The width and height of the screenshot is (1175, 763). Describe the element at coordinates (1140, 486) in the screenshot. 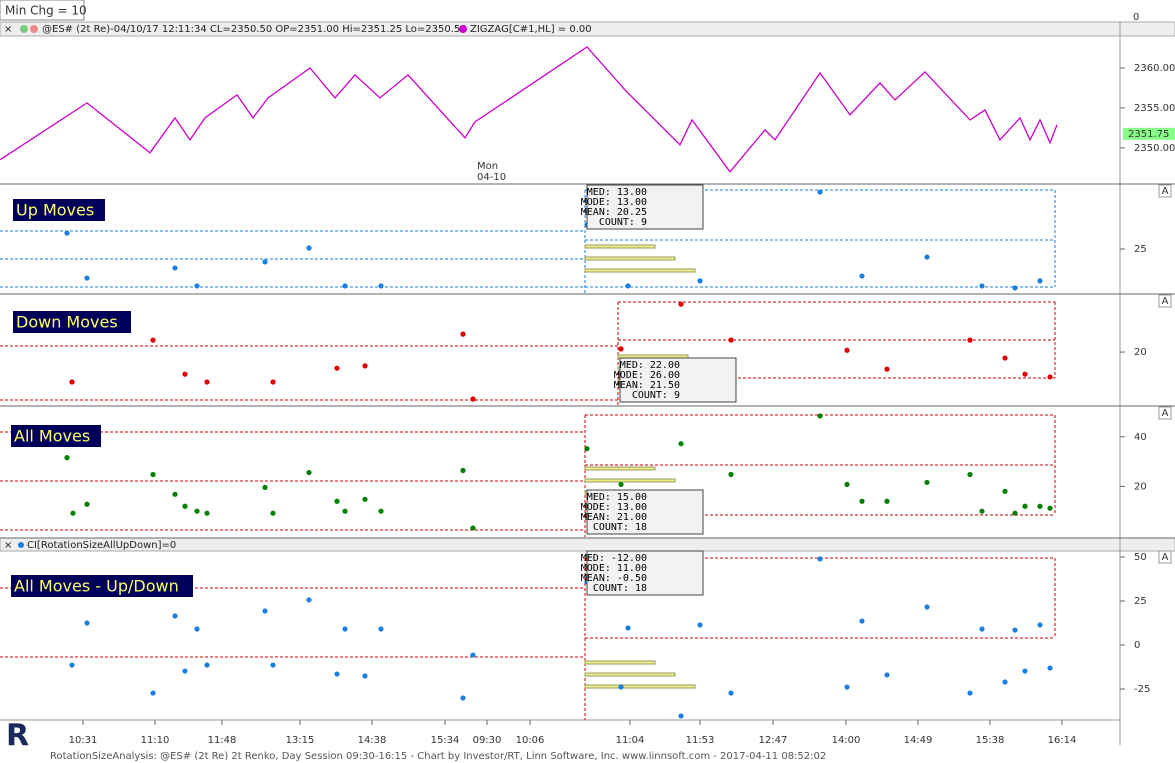

I see `y-tick-label: 20` at that location.